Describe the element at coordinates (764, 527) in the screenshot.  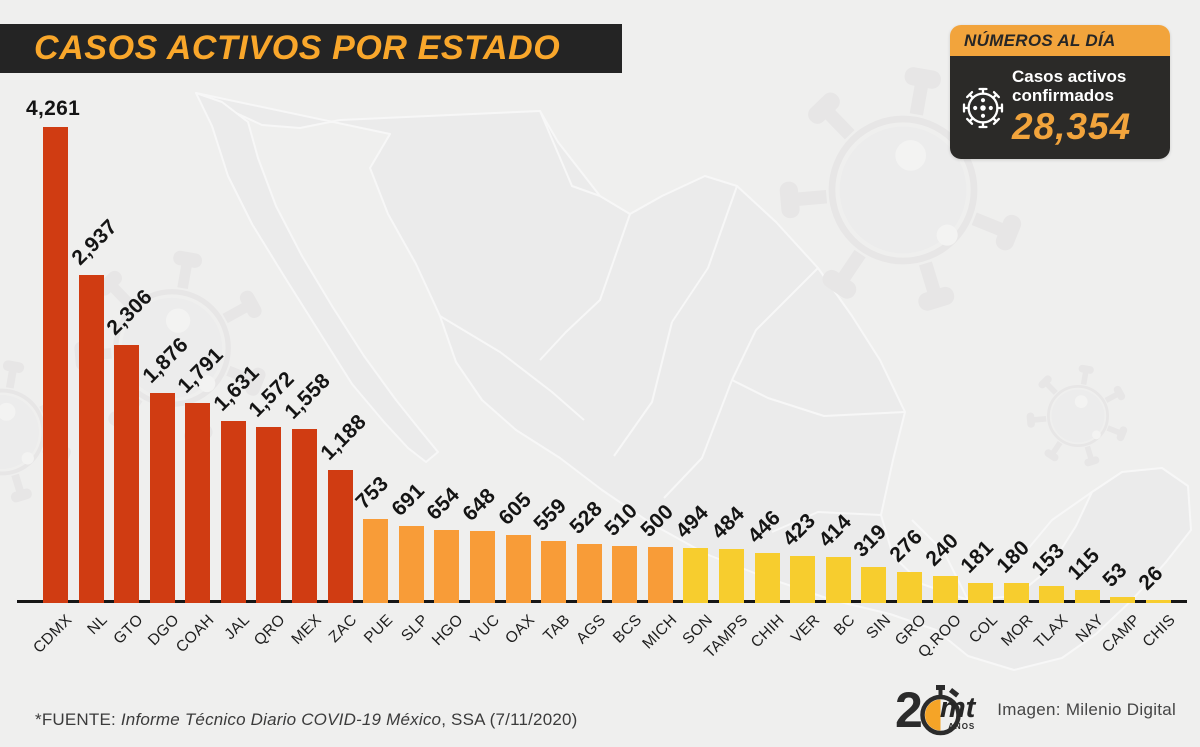
I see `bar-value-label: 446` at that location.